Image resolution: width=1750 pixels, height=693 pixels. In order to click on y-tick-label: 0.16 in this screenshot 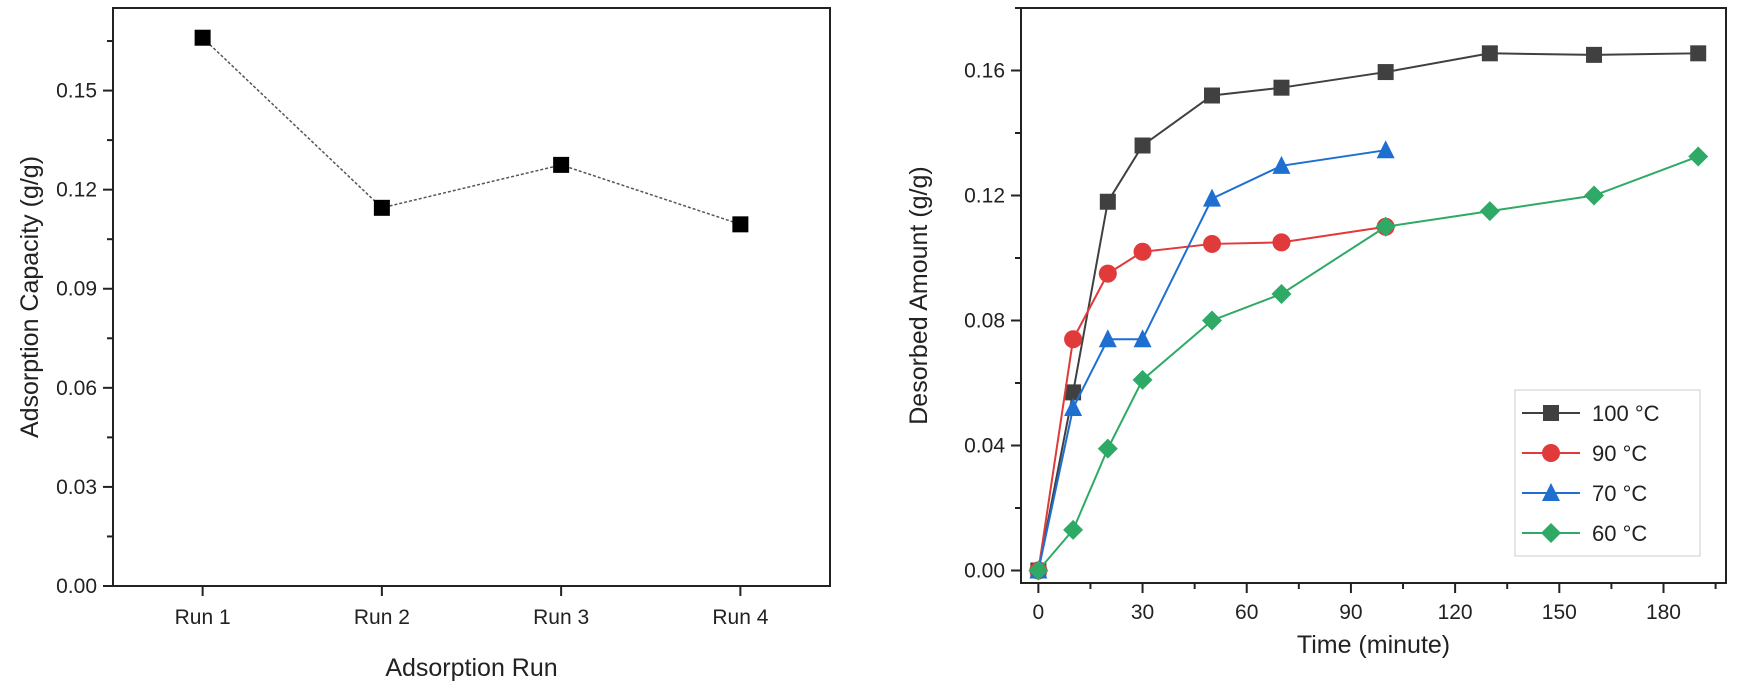, I will do `click(984, 71)`.